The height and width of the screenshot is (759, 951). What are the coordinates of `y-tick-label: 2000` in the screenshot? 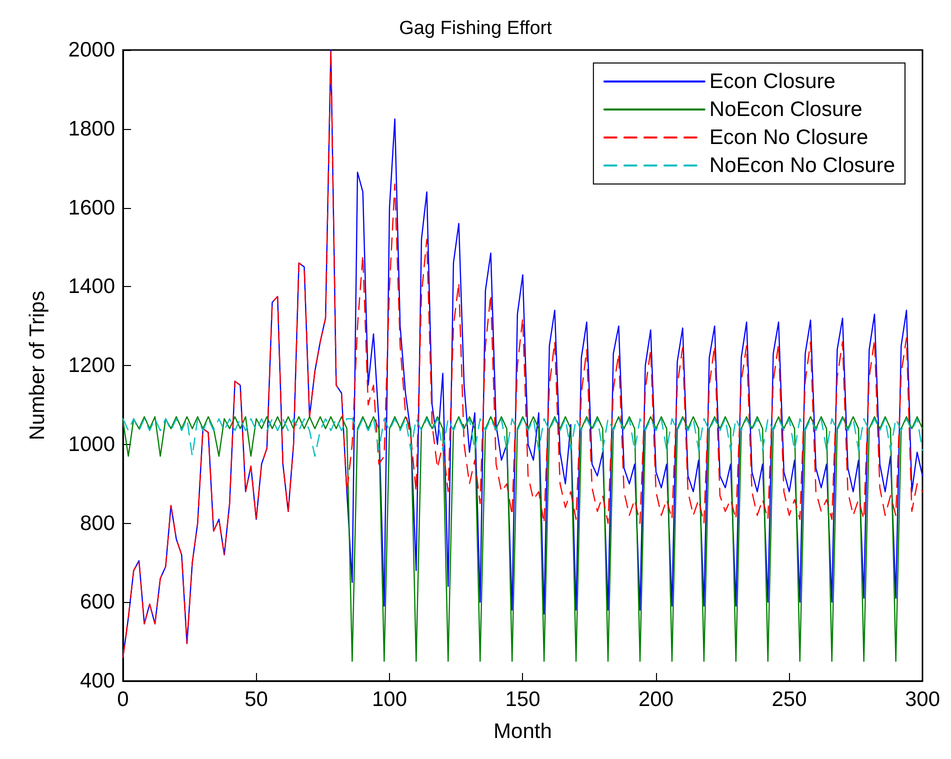 It's located at (91, 50).